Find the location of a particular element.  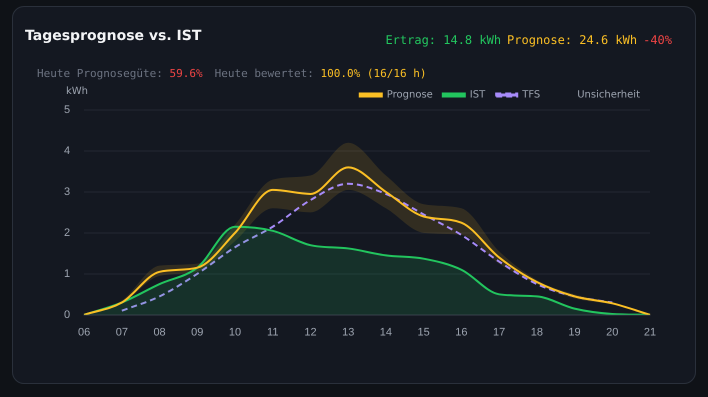

x-tick-label: 08 is located at coordinates (159, 332).